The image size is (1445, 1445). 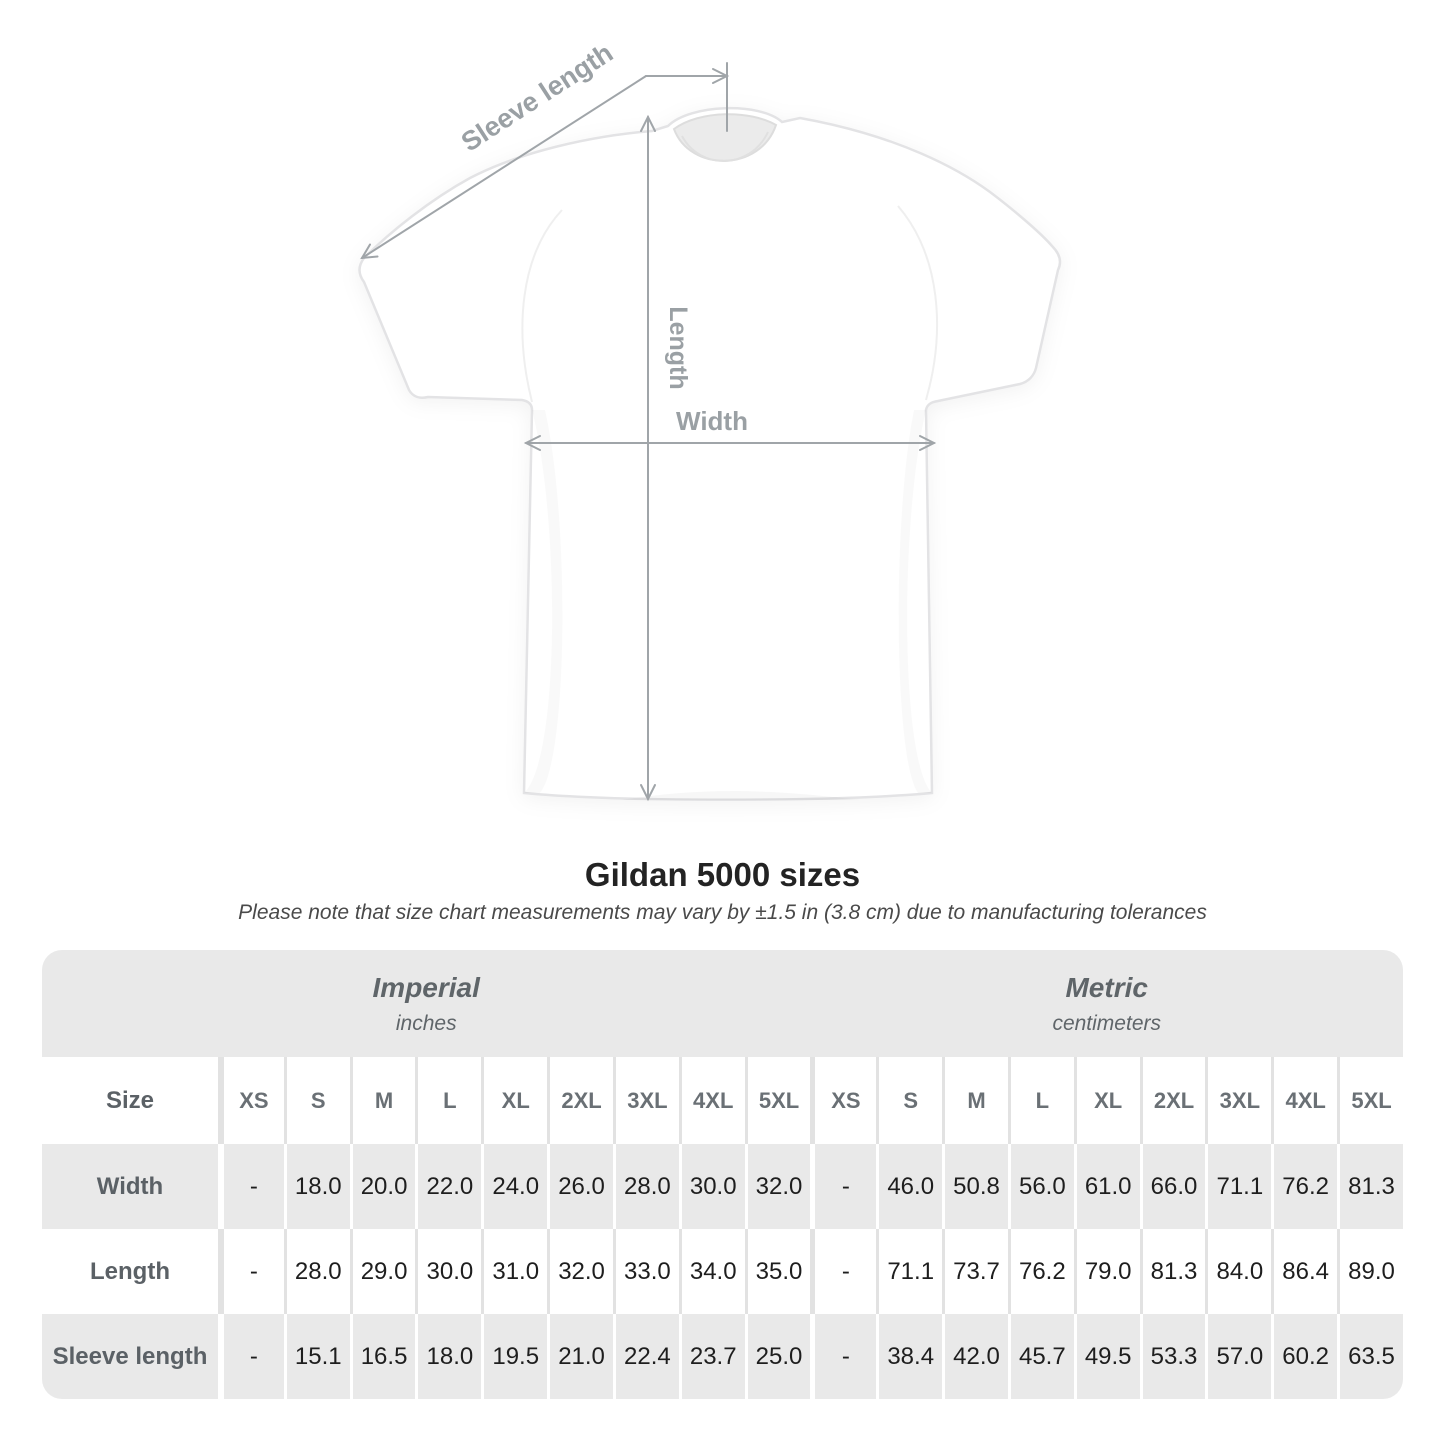 I want to click on size-col-imperial-s: S, so click(x=316, y=1100).